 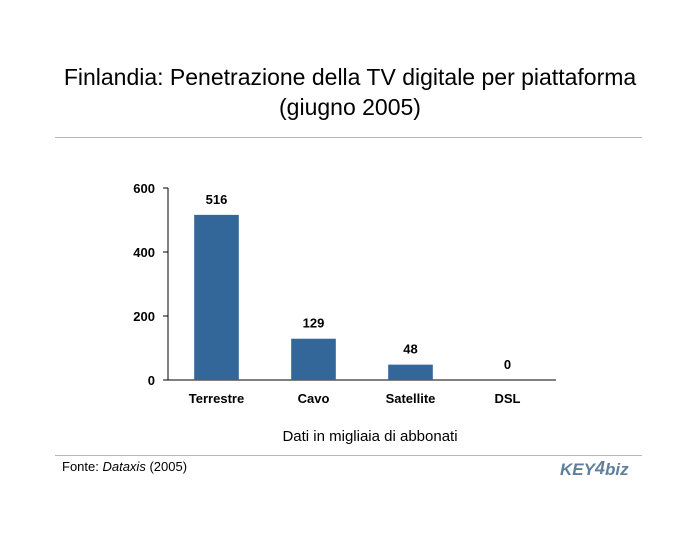 I want to click on source-name: Dataxis, so click(x=124, y=466).